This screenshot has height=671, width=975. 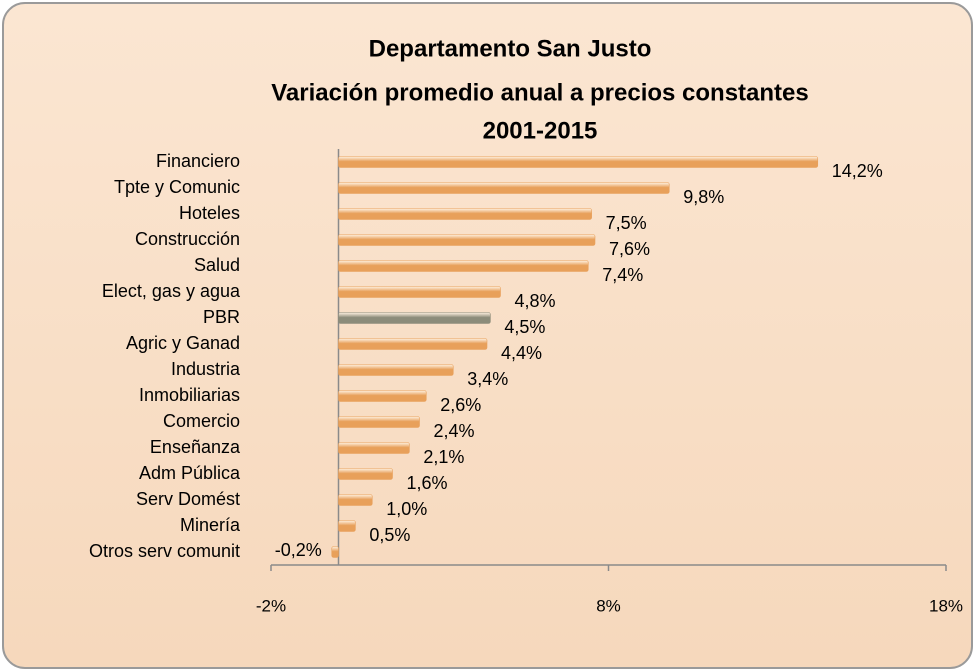 I want to click on value-label: -0,2%, so click(x=298, y=550).